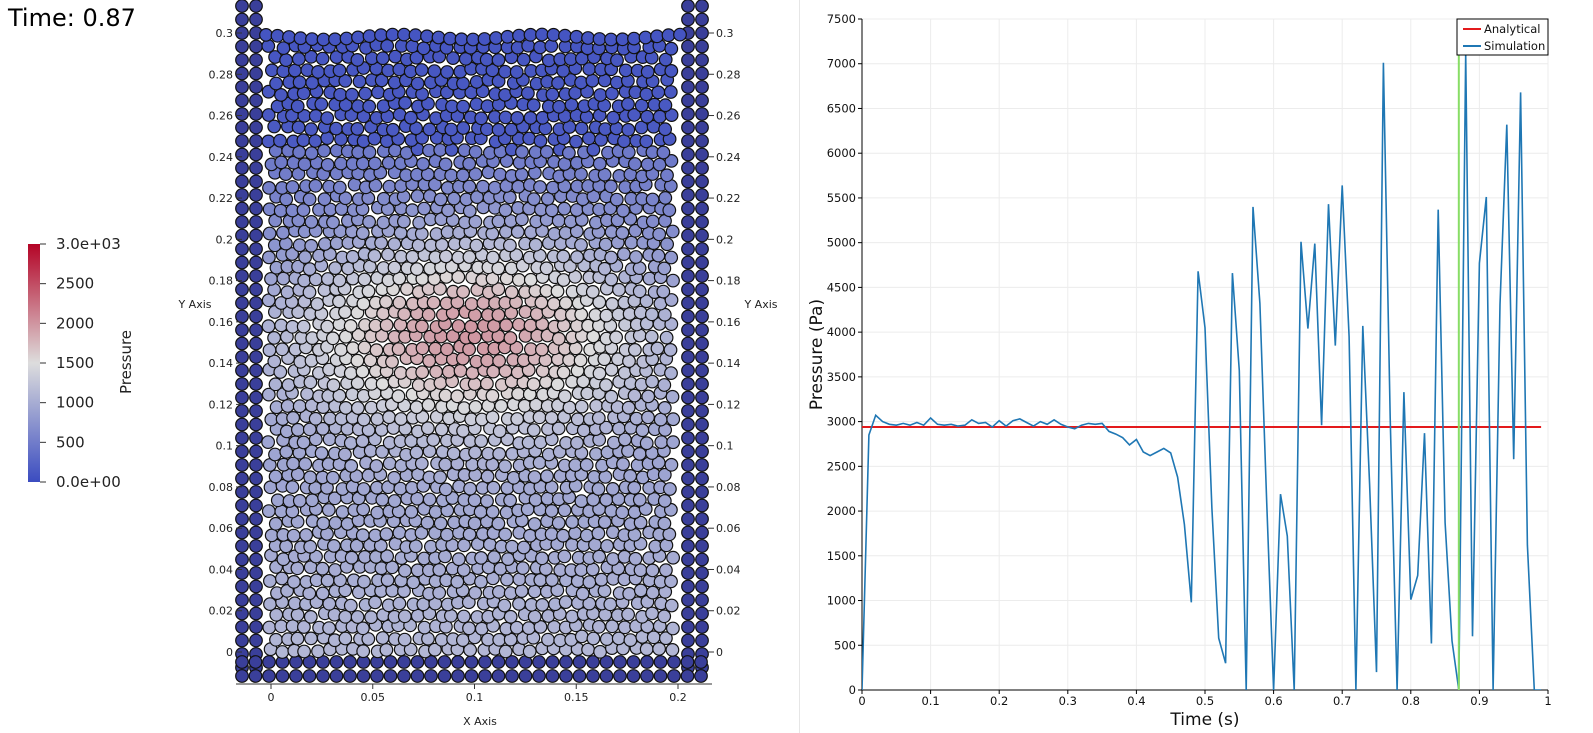  I want to click on view-divider, so click(799, 366).